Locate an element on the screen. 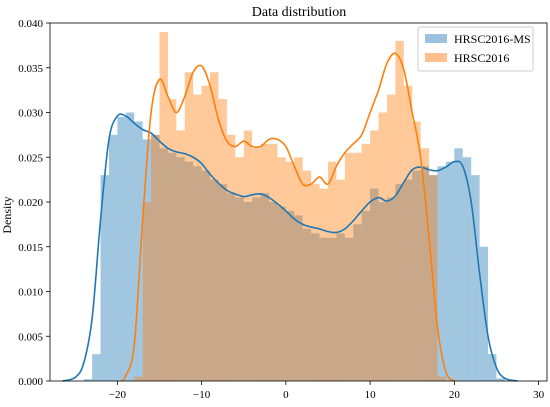  x-tick-label: −20 is located at coordinates (118, 395).